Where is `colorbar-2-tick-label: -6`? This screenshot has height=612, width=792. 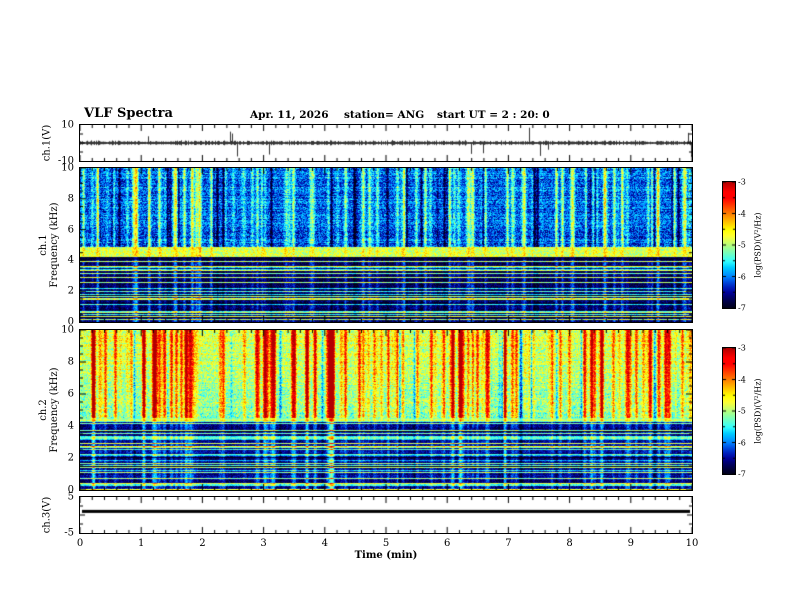
colorbar-2-tick-label: -6 is located at coordinates (742, 442).